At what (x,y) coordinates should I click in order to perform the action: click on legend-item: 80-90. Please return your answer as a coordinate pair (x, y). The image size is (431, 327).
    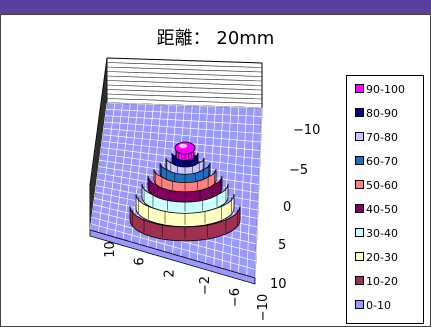
    Looking at the image, I should click on (376, 114).